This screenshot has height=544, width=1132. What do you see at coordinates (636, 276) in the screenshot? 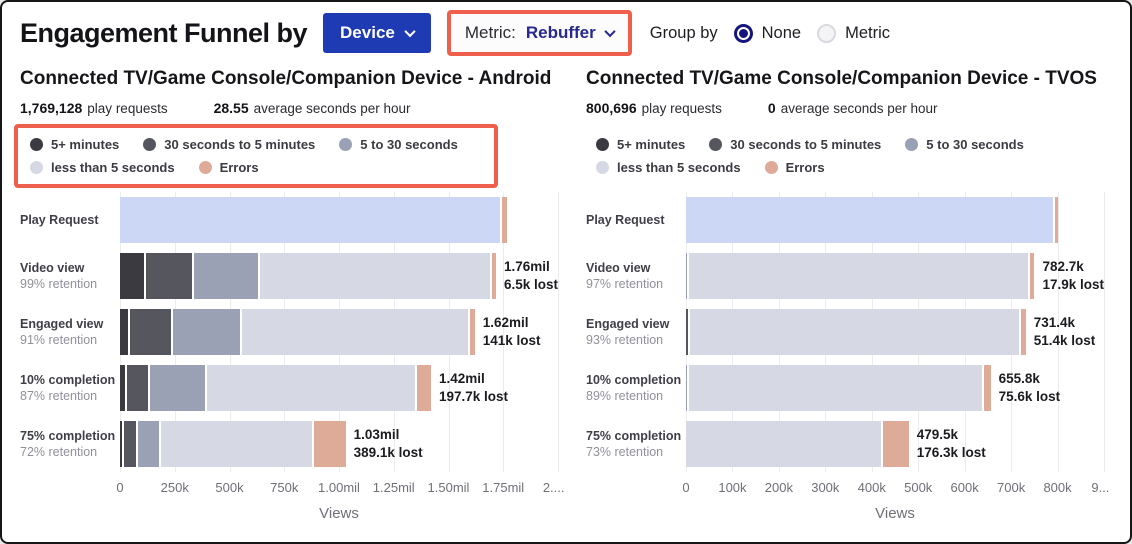
I see `funnel-stage-label: Video view 97% retention` at bounding box center [636, 276].